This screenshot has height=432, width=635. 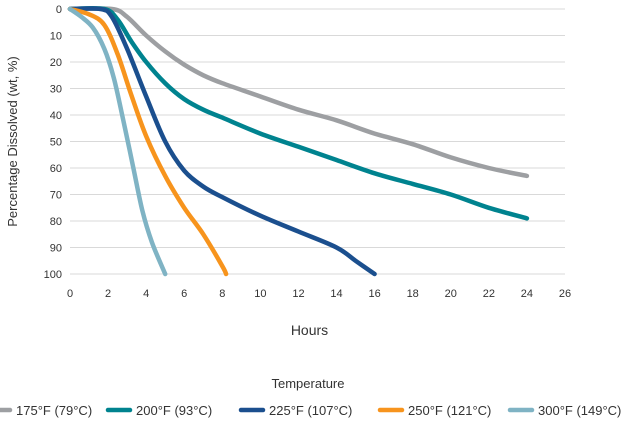 I want to click on y-tick-label: 10, so click(x=56, y=37).